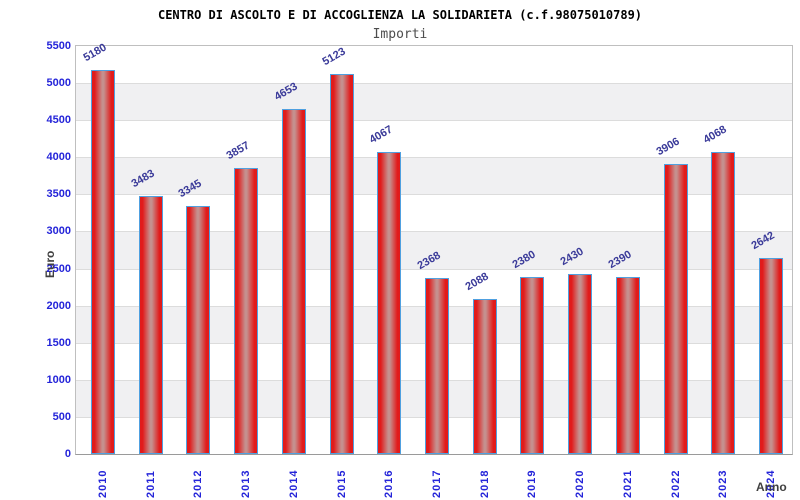  I want to click on x-tick-label-2016: 2016, so click(389, 483).